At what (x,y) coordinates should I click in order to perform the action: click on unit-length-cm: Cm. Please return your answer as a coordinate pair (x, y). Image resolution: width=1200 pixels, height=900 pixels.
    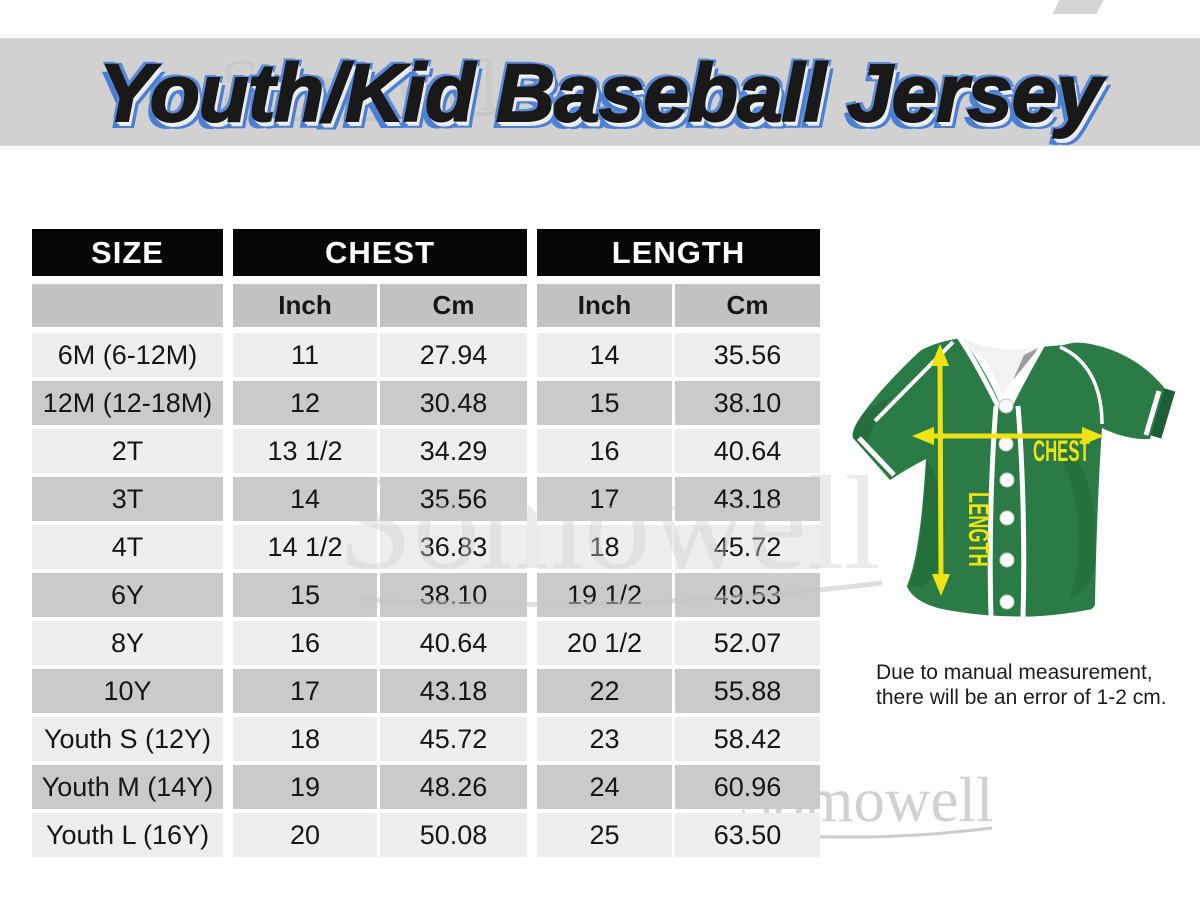
    Looking at the image, I should click on (747, 305).